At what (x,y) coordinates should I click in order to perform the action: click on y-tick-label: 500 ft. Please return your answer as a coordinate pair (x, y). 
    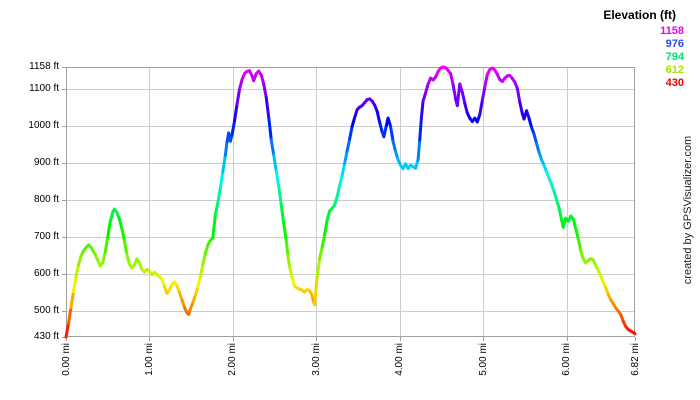
    Looking at the image, I should click on (46, 311).